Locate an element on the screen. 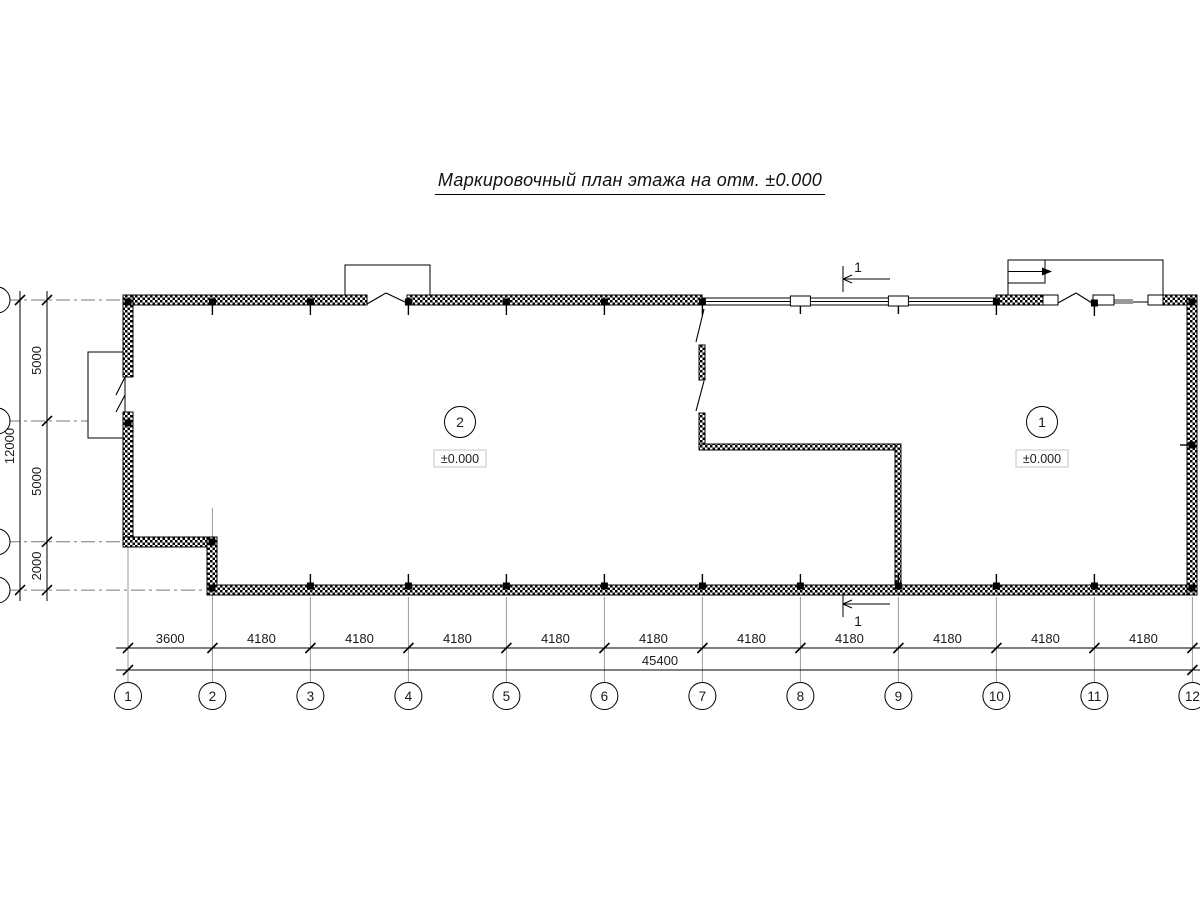 The width and height of the screenshot is (1200, 900). elevation-box is located at coordinates (460, 458).